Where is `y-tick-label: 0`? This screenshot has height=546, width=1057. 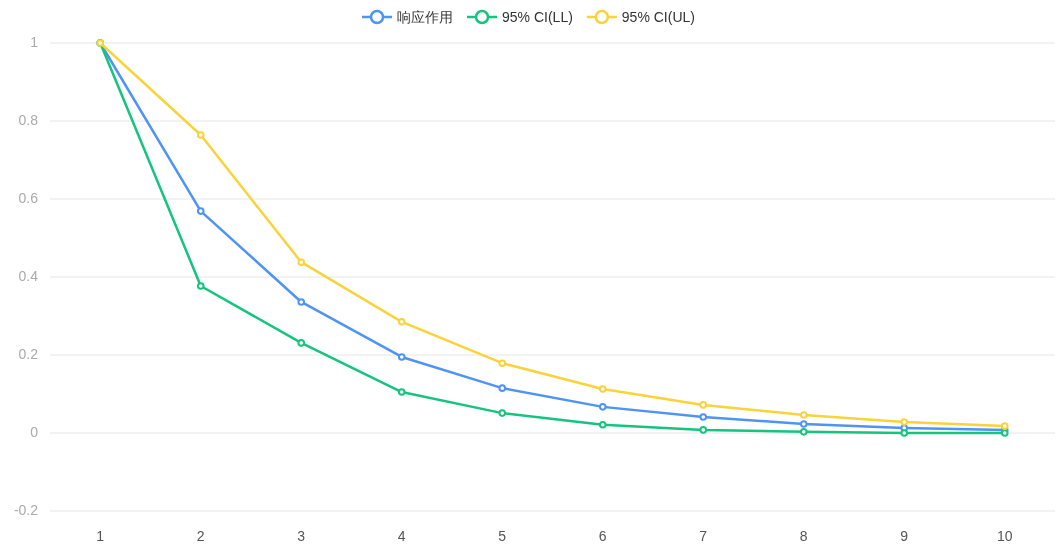 y-tick-label: 0 is located at coordinates (34, 432).